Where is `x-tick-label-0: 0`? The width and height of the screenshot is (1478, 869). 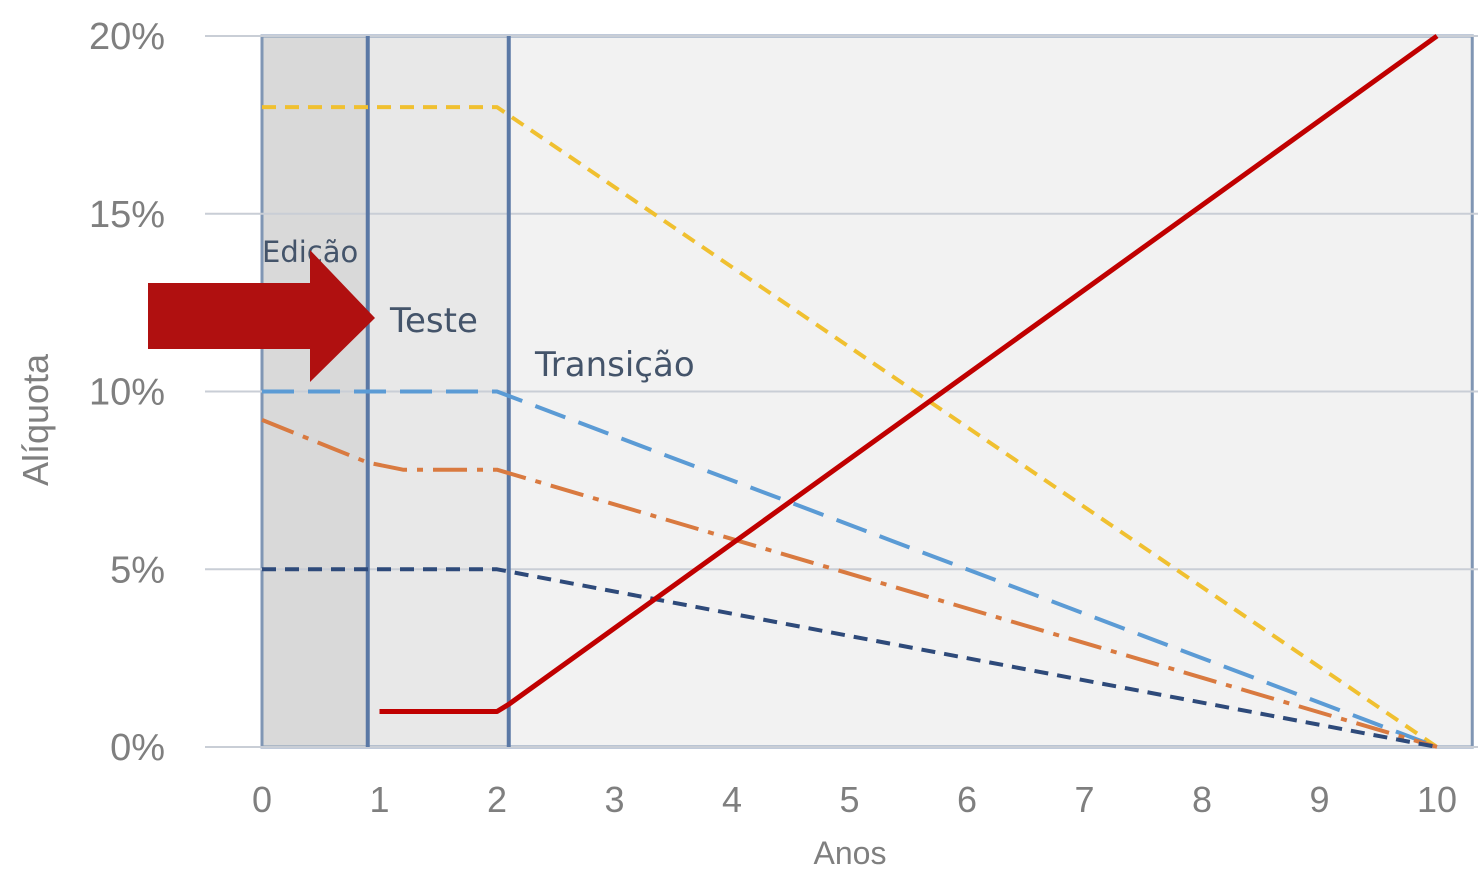 x-tick-label-0: 0 is located at coordinates (262, 799).